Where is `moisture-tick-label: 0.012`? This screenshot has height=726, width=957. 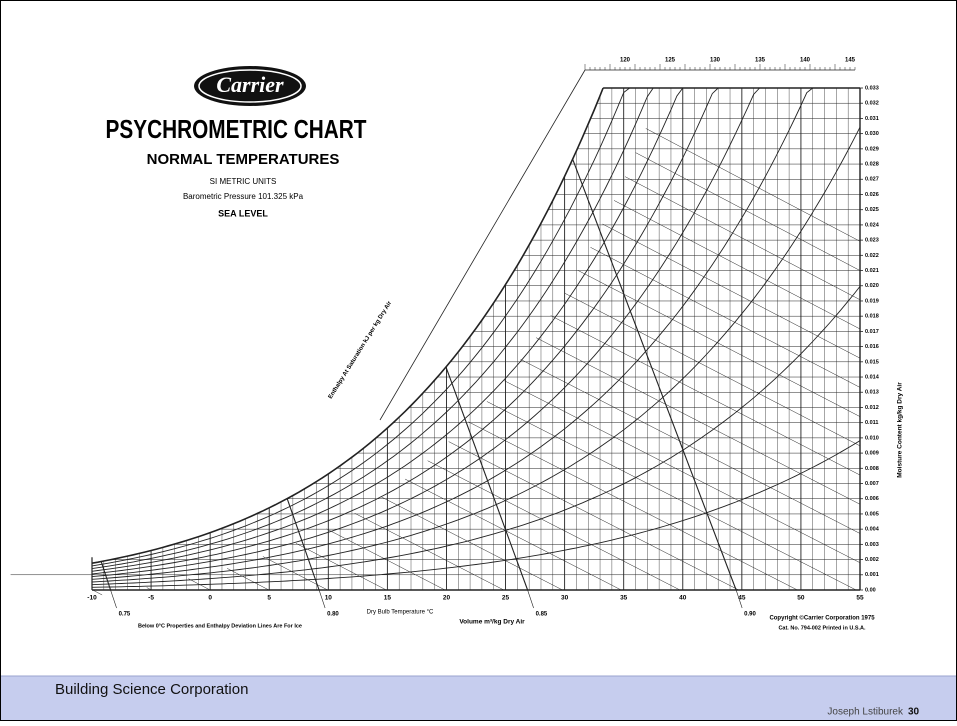 moisture-tick-label: 0.012 is located at coordinates (872, 408).